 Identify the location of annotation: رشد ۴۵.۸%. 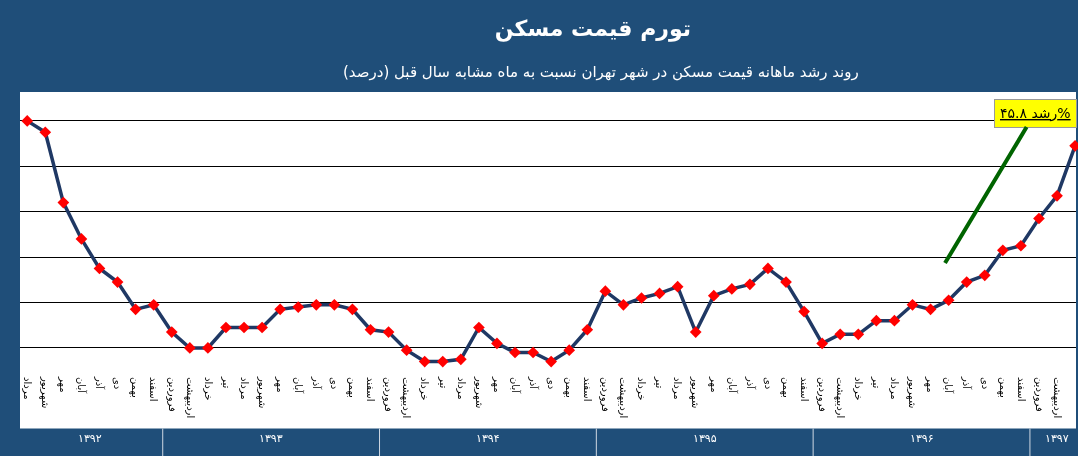
(1035, 113).